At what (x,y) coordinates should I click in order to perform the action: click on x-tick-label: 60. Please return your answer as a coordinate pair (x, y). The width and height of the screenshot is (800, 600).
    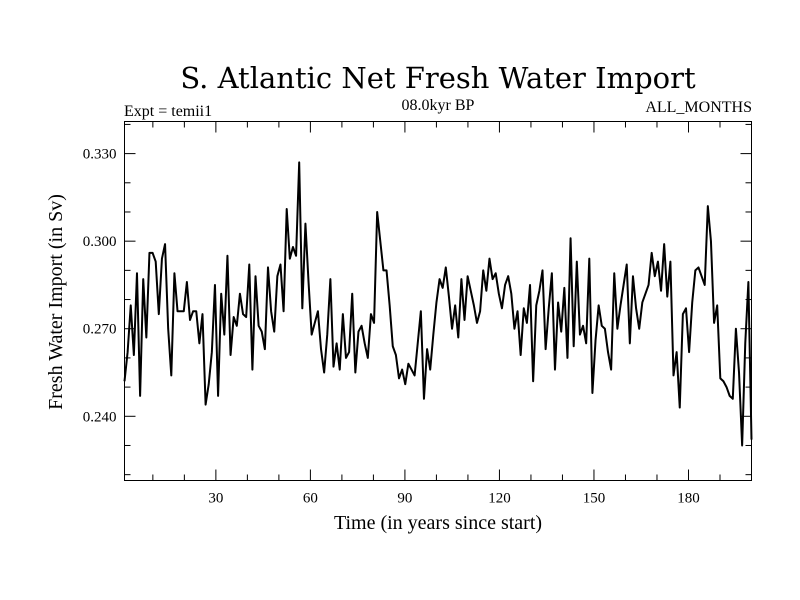
    Looking at the image, I should click on (310, 499).